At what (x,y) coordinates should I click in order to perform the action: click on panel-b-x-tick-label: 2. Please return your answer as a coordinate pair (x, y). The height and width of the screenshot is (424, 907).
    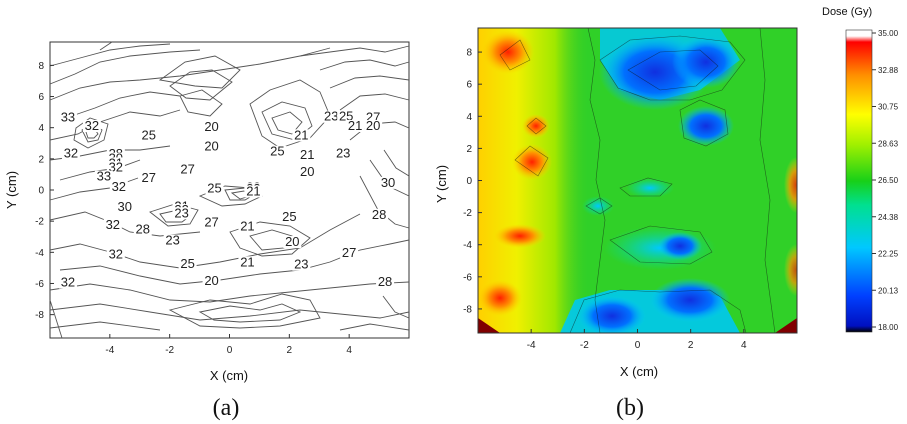
    Looking at the image, I should click on (691, 345).